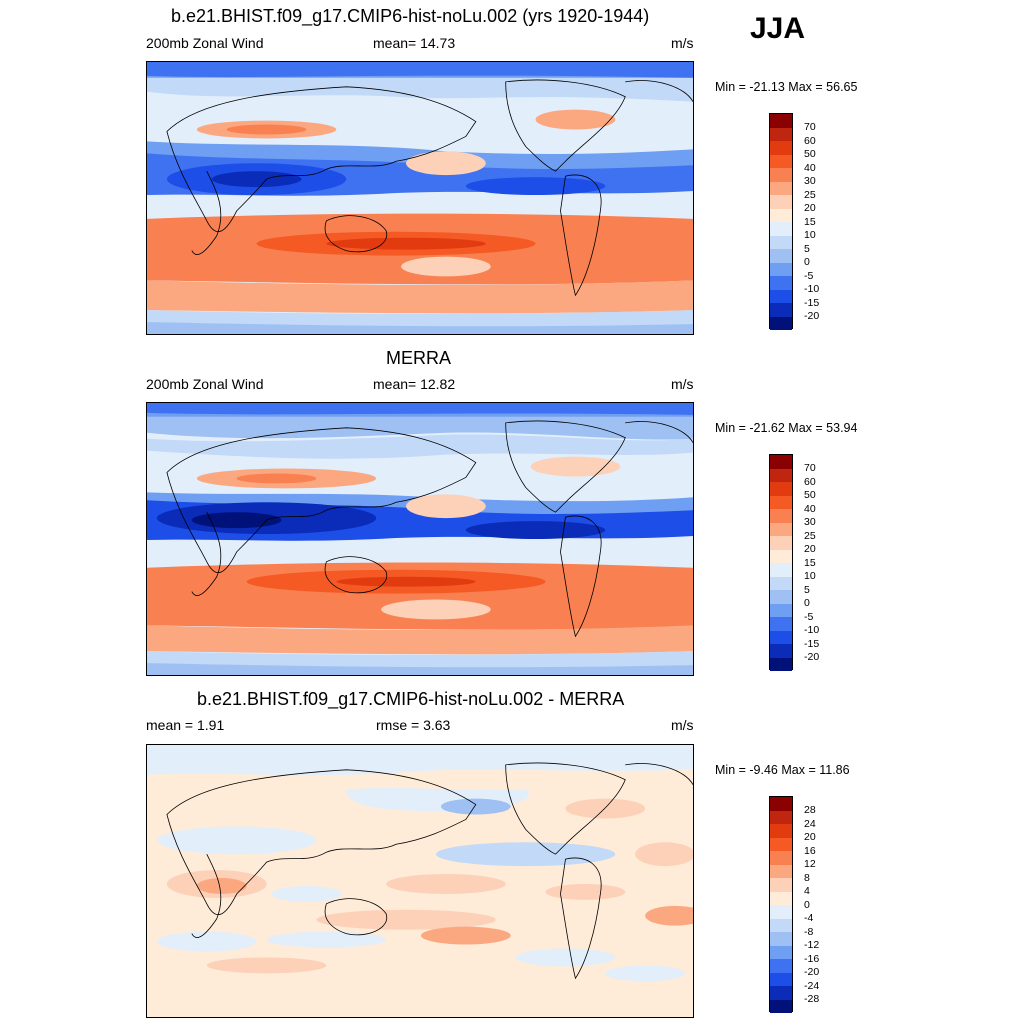 The image size is (1024, 1024). Describe the element at coordinates (205, 384) in the screenshot. I see `panel-2-variable-label: 200mb Zonal Wind` at that location.